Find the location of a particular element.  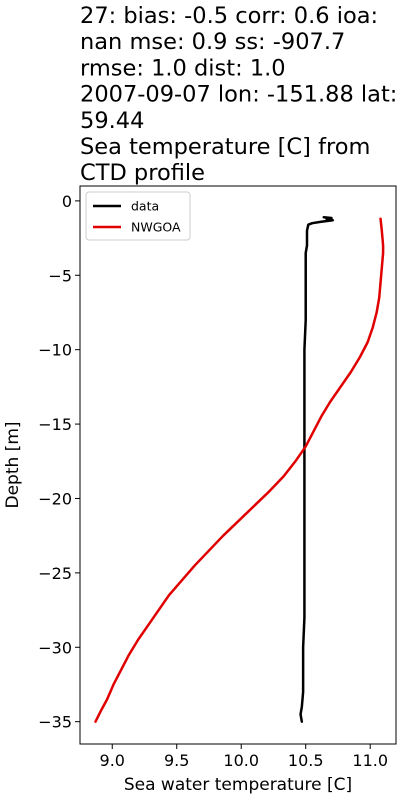

x-tick-label: 10.0 is located at coordinates (241, 760).